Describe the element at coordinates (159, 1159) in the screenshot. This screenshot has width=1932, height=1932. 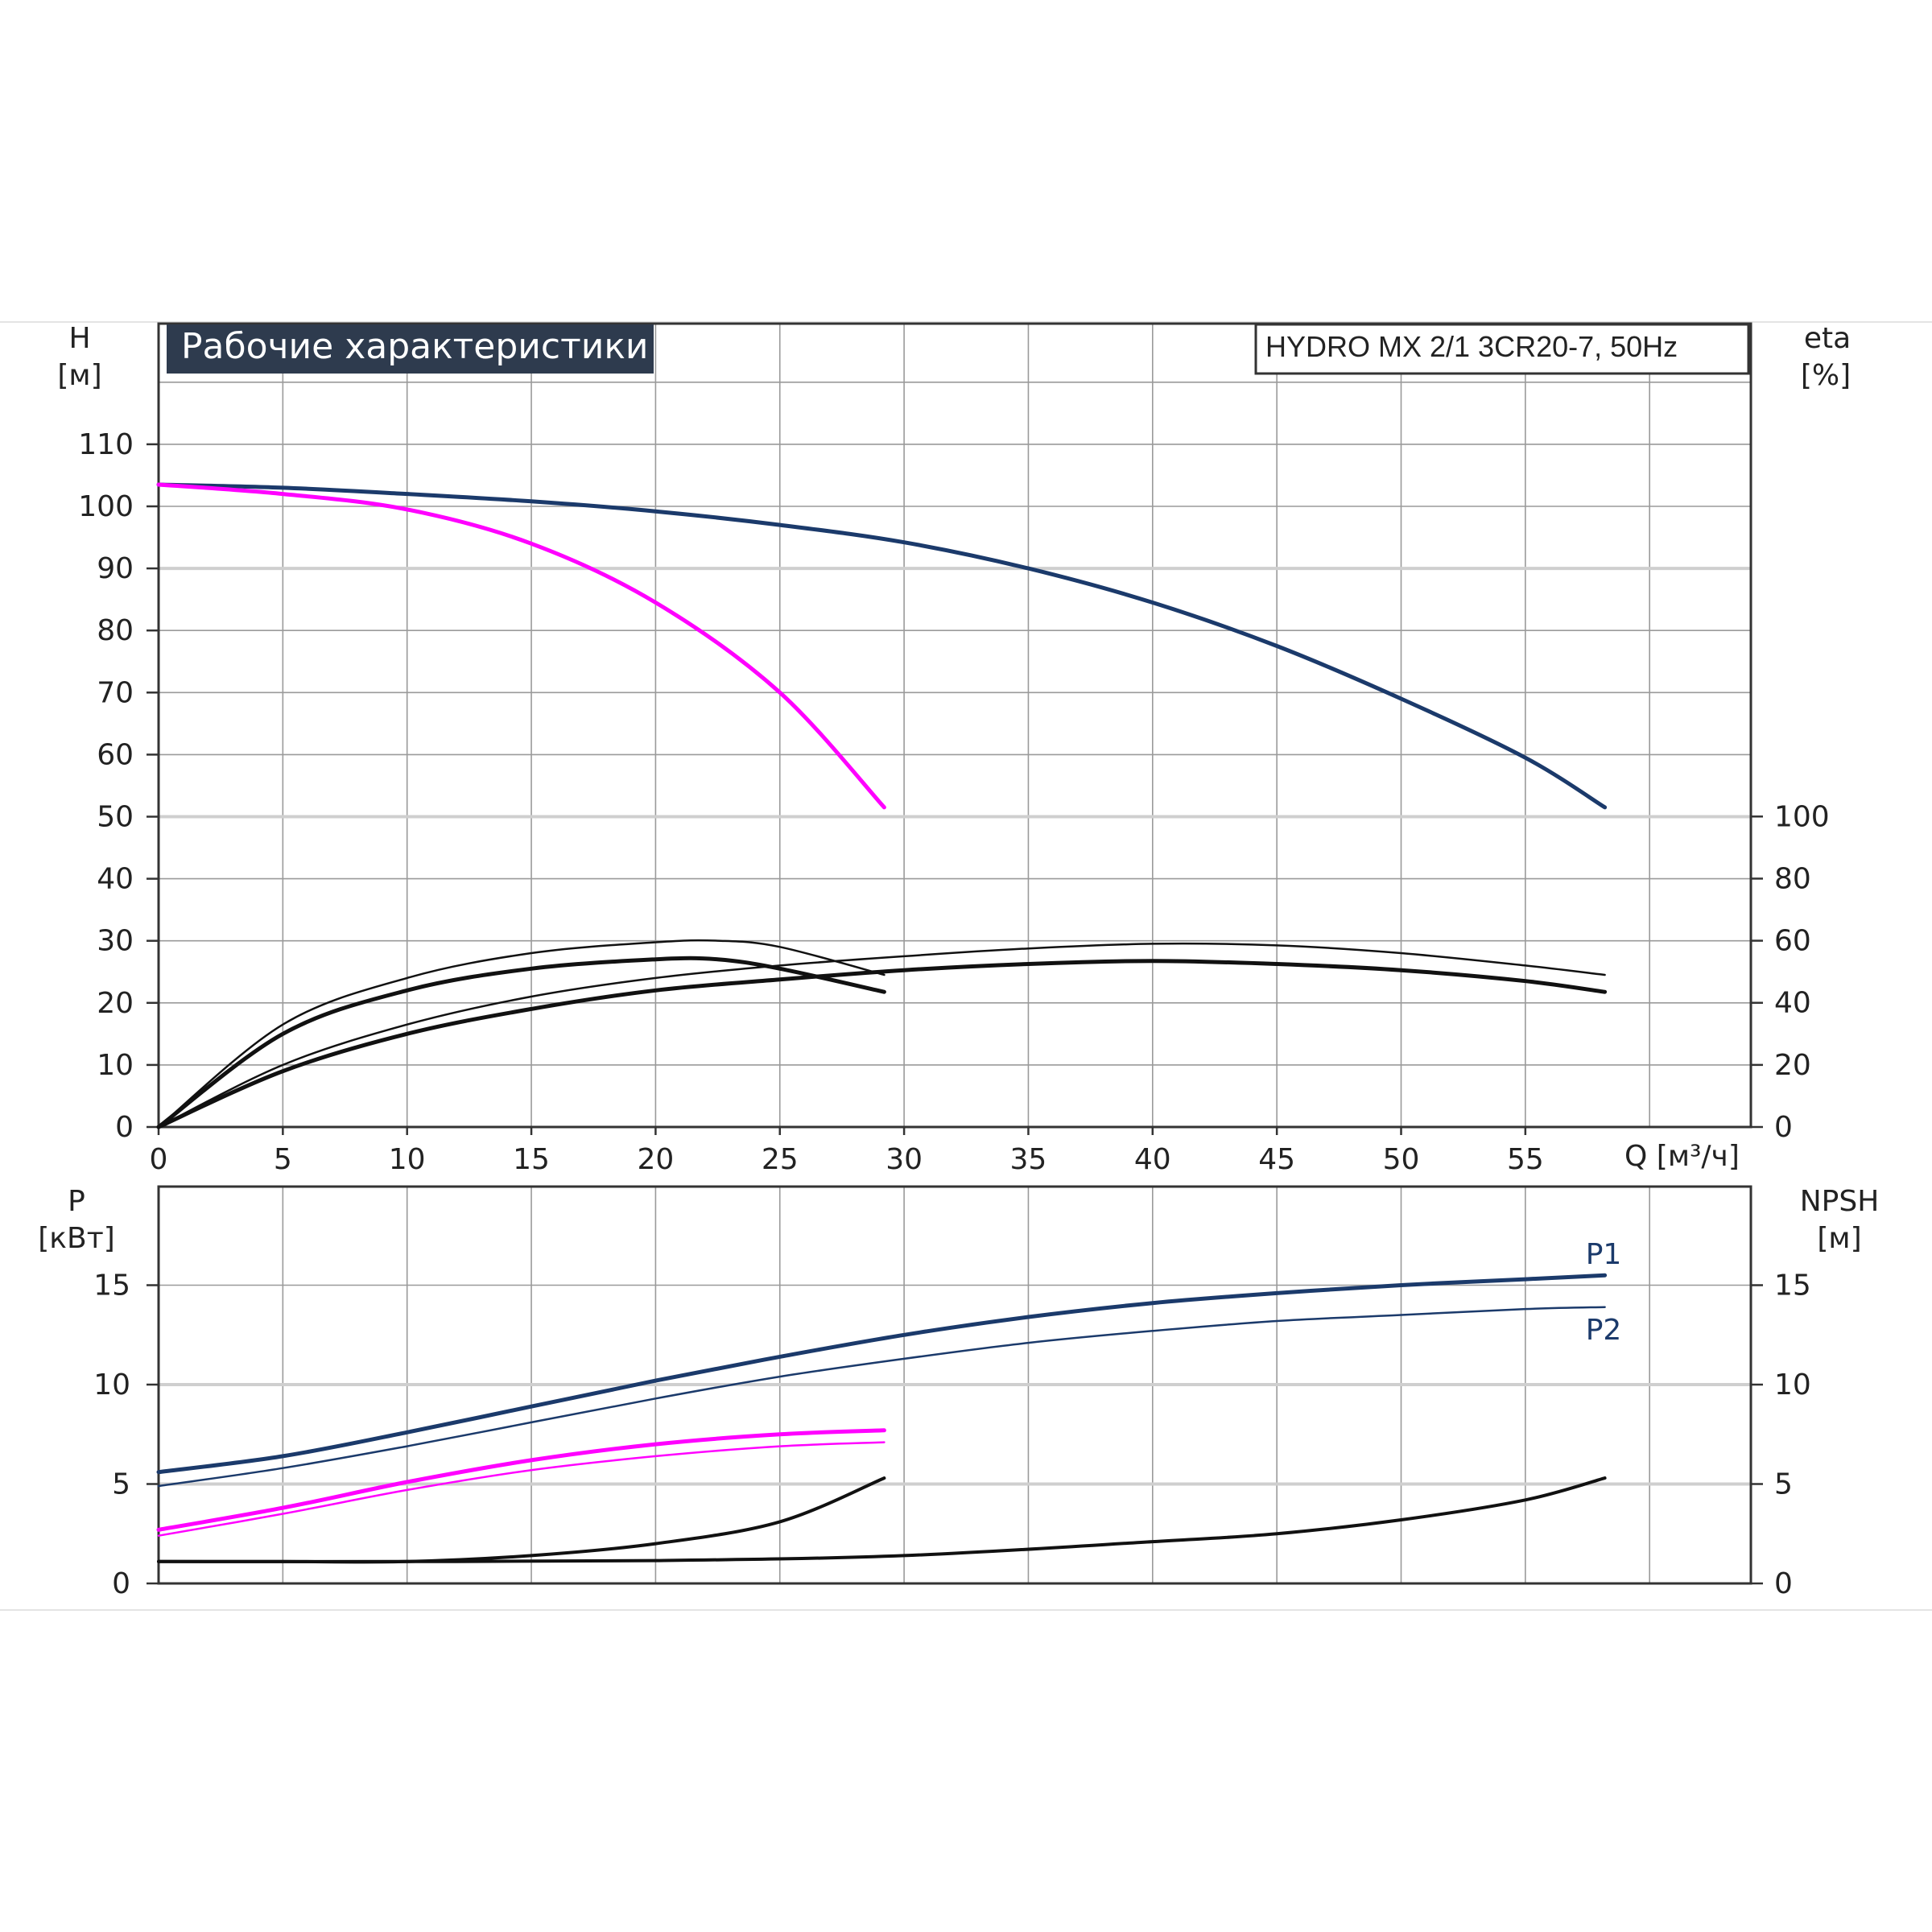
I see `x-tick-label: 0` at that location.